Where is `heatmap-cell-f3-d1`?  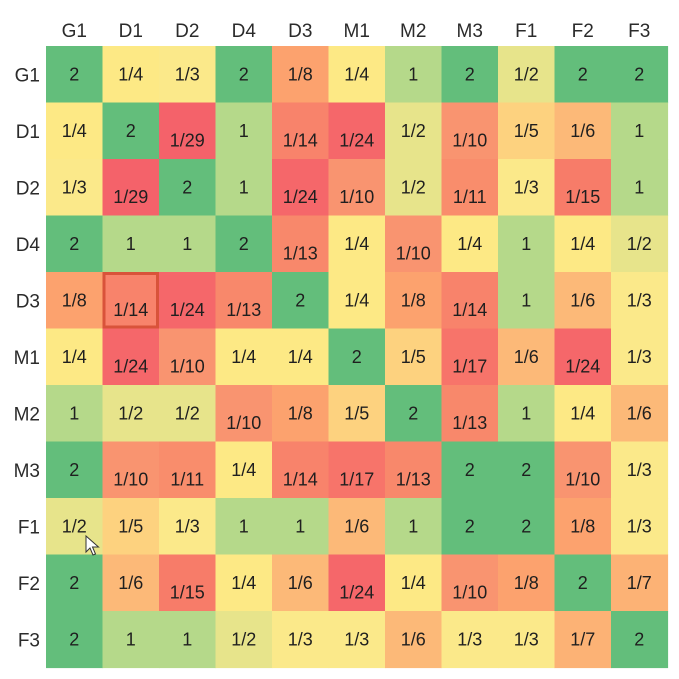
heatmap-cell-f3-d1 is located at coordinates (131, 640).